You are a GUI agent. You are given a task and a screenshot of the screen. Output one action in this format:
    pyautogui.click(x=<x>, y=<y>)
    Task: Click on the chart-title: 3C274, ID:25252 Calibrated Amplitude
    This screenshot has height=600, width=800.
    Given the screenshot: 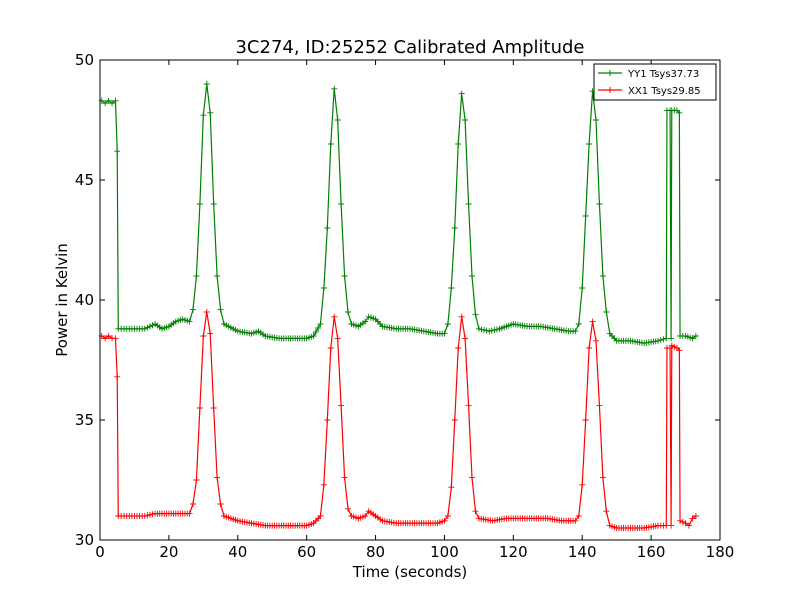 What is the action you would take?
    pyautogui.click(x=409, y=47)
    